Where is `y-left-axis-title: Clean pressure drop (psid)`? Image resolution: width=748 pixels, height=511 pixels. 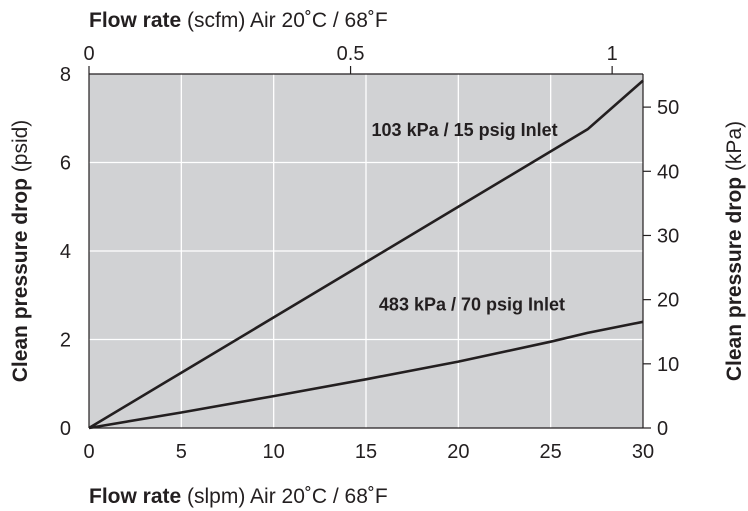 y-left-axis-title: Clean pressure drop (psid) is located at coordinates (20, 251).